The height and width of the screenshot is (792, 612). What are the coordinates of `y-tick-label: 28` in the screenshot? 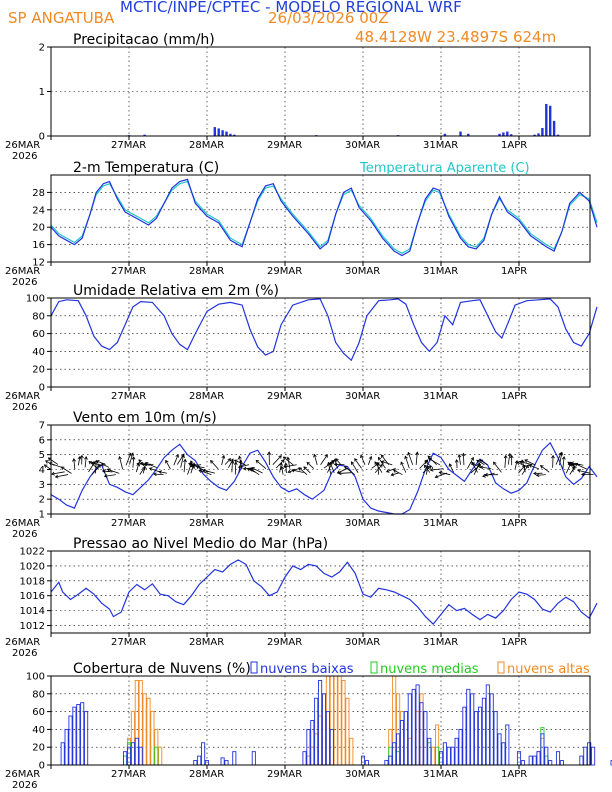 It's located at (38, 193).